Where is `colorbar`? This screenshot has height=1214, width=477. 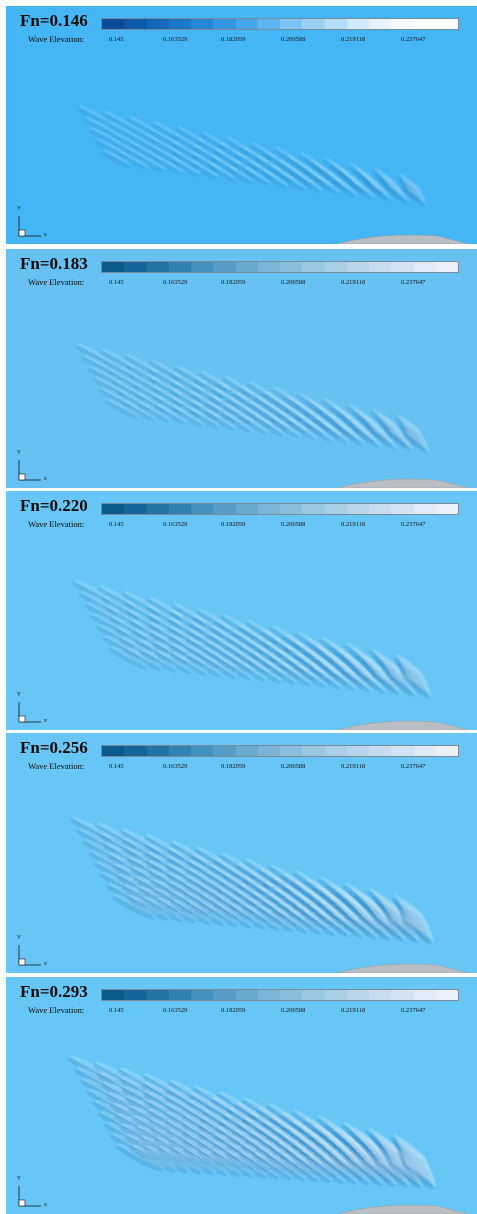
colorbar is located at coordinates (280, 509).